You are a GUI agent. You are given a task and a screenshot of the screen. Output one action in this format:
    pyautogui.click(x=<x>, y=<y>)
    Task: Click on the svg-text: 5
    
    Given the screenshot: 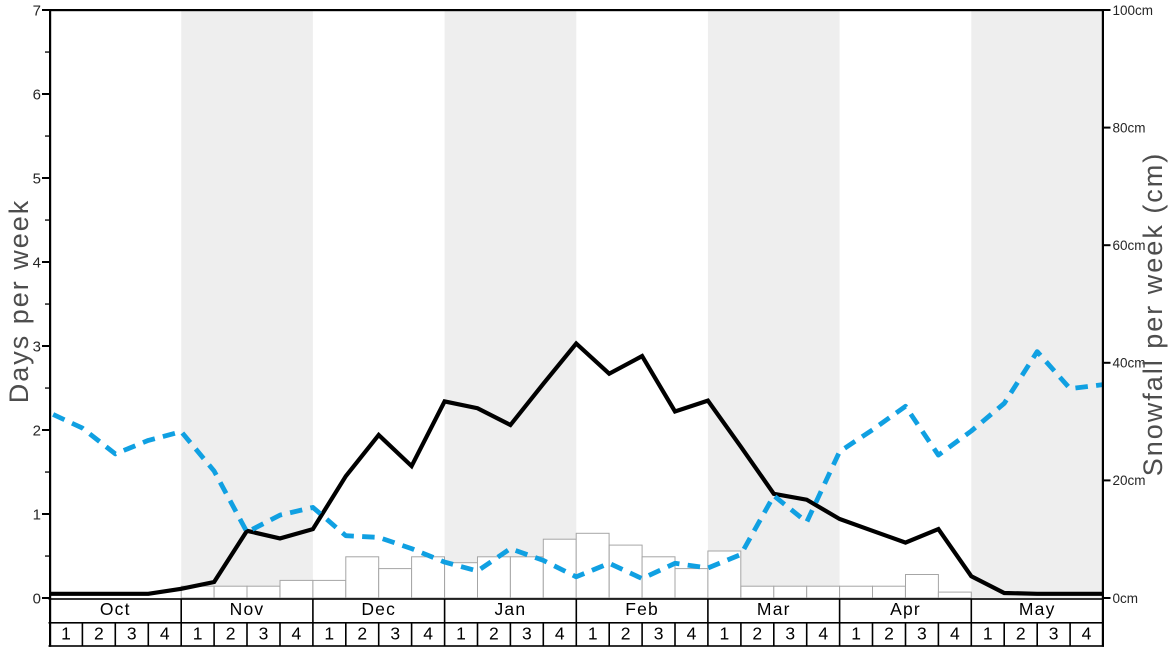 What is the action you would take?
    pyautogui.click(x=37, y=178)
    